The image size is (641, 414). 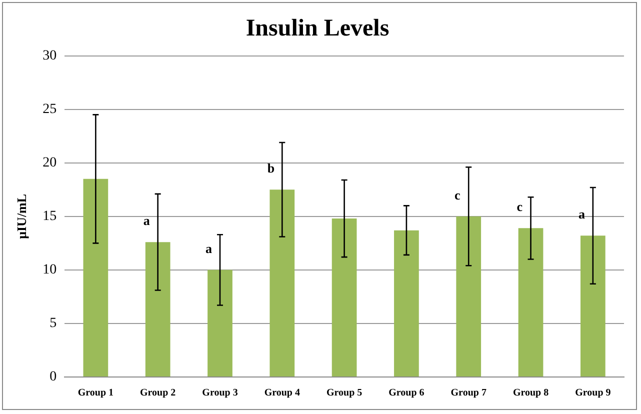 I want to click on x-tick-label: Group 3, so click(x=220, y=393).